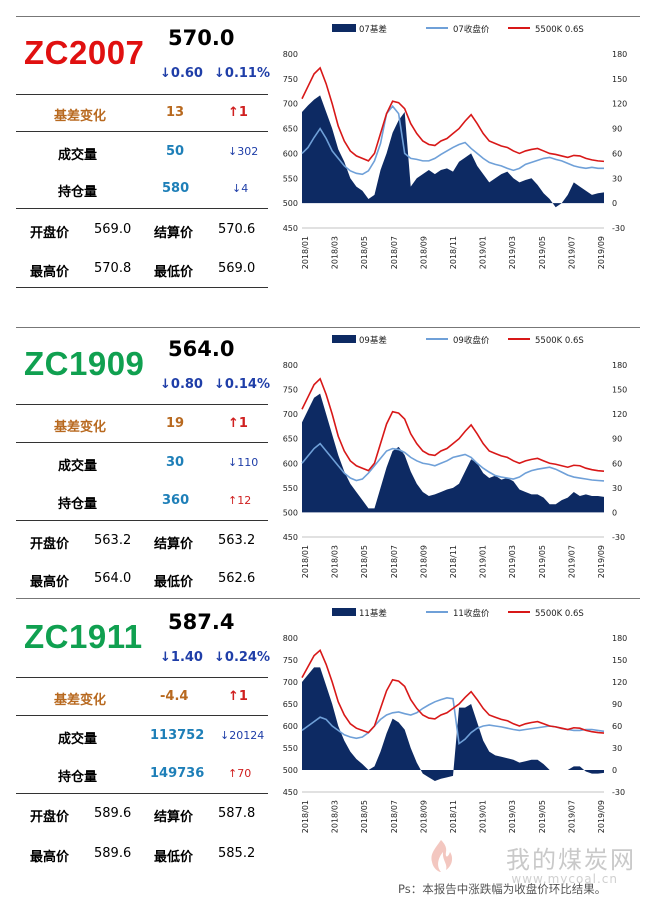 The image size is (656, 899). Describe the element at coordinates (174, 696) in the screenshot. I see `basis-change-value: -4.4` at that location.